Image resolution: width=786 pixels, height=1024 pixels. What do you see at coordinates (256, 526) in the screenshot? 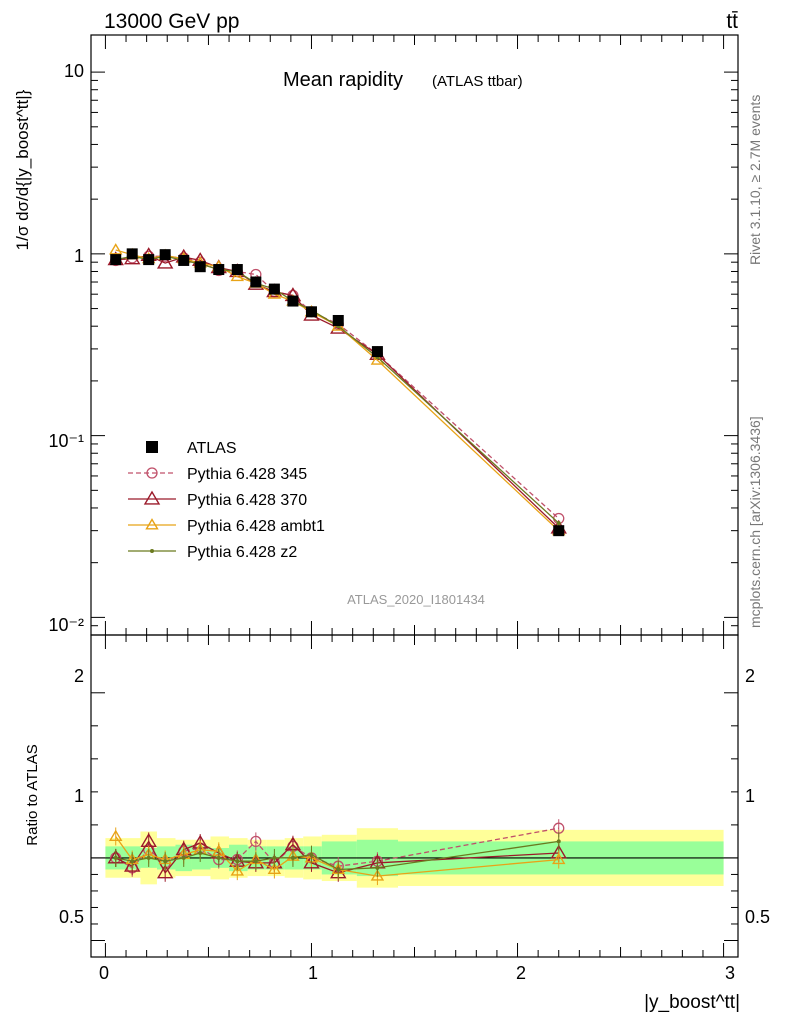
I see `legend-label: Pythia 6.428 ambt1` at bounding box center [256, 526].